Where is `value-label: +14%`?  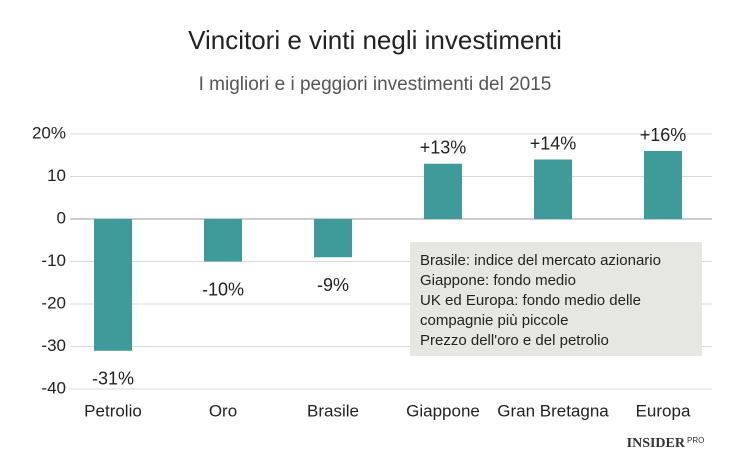 value-label: +14% is located at coordinates (553, 143).